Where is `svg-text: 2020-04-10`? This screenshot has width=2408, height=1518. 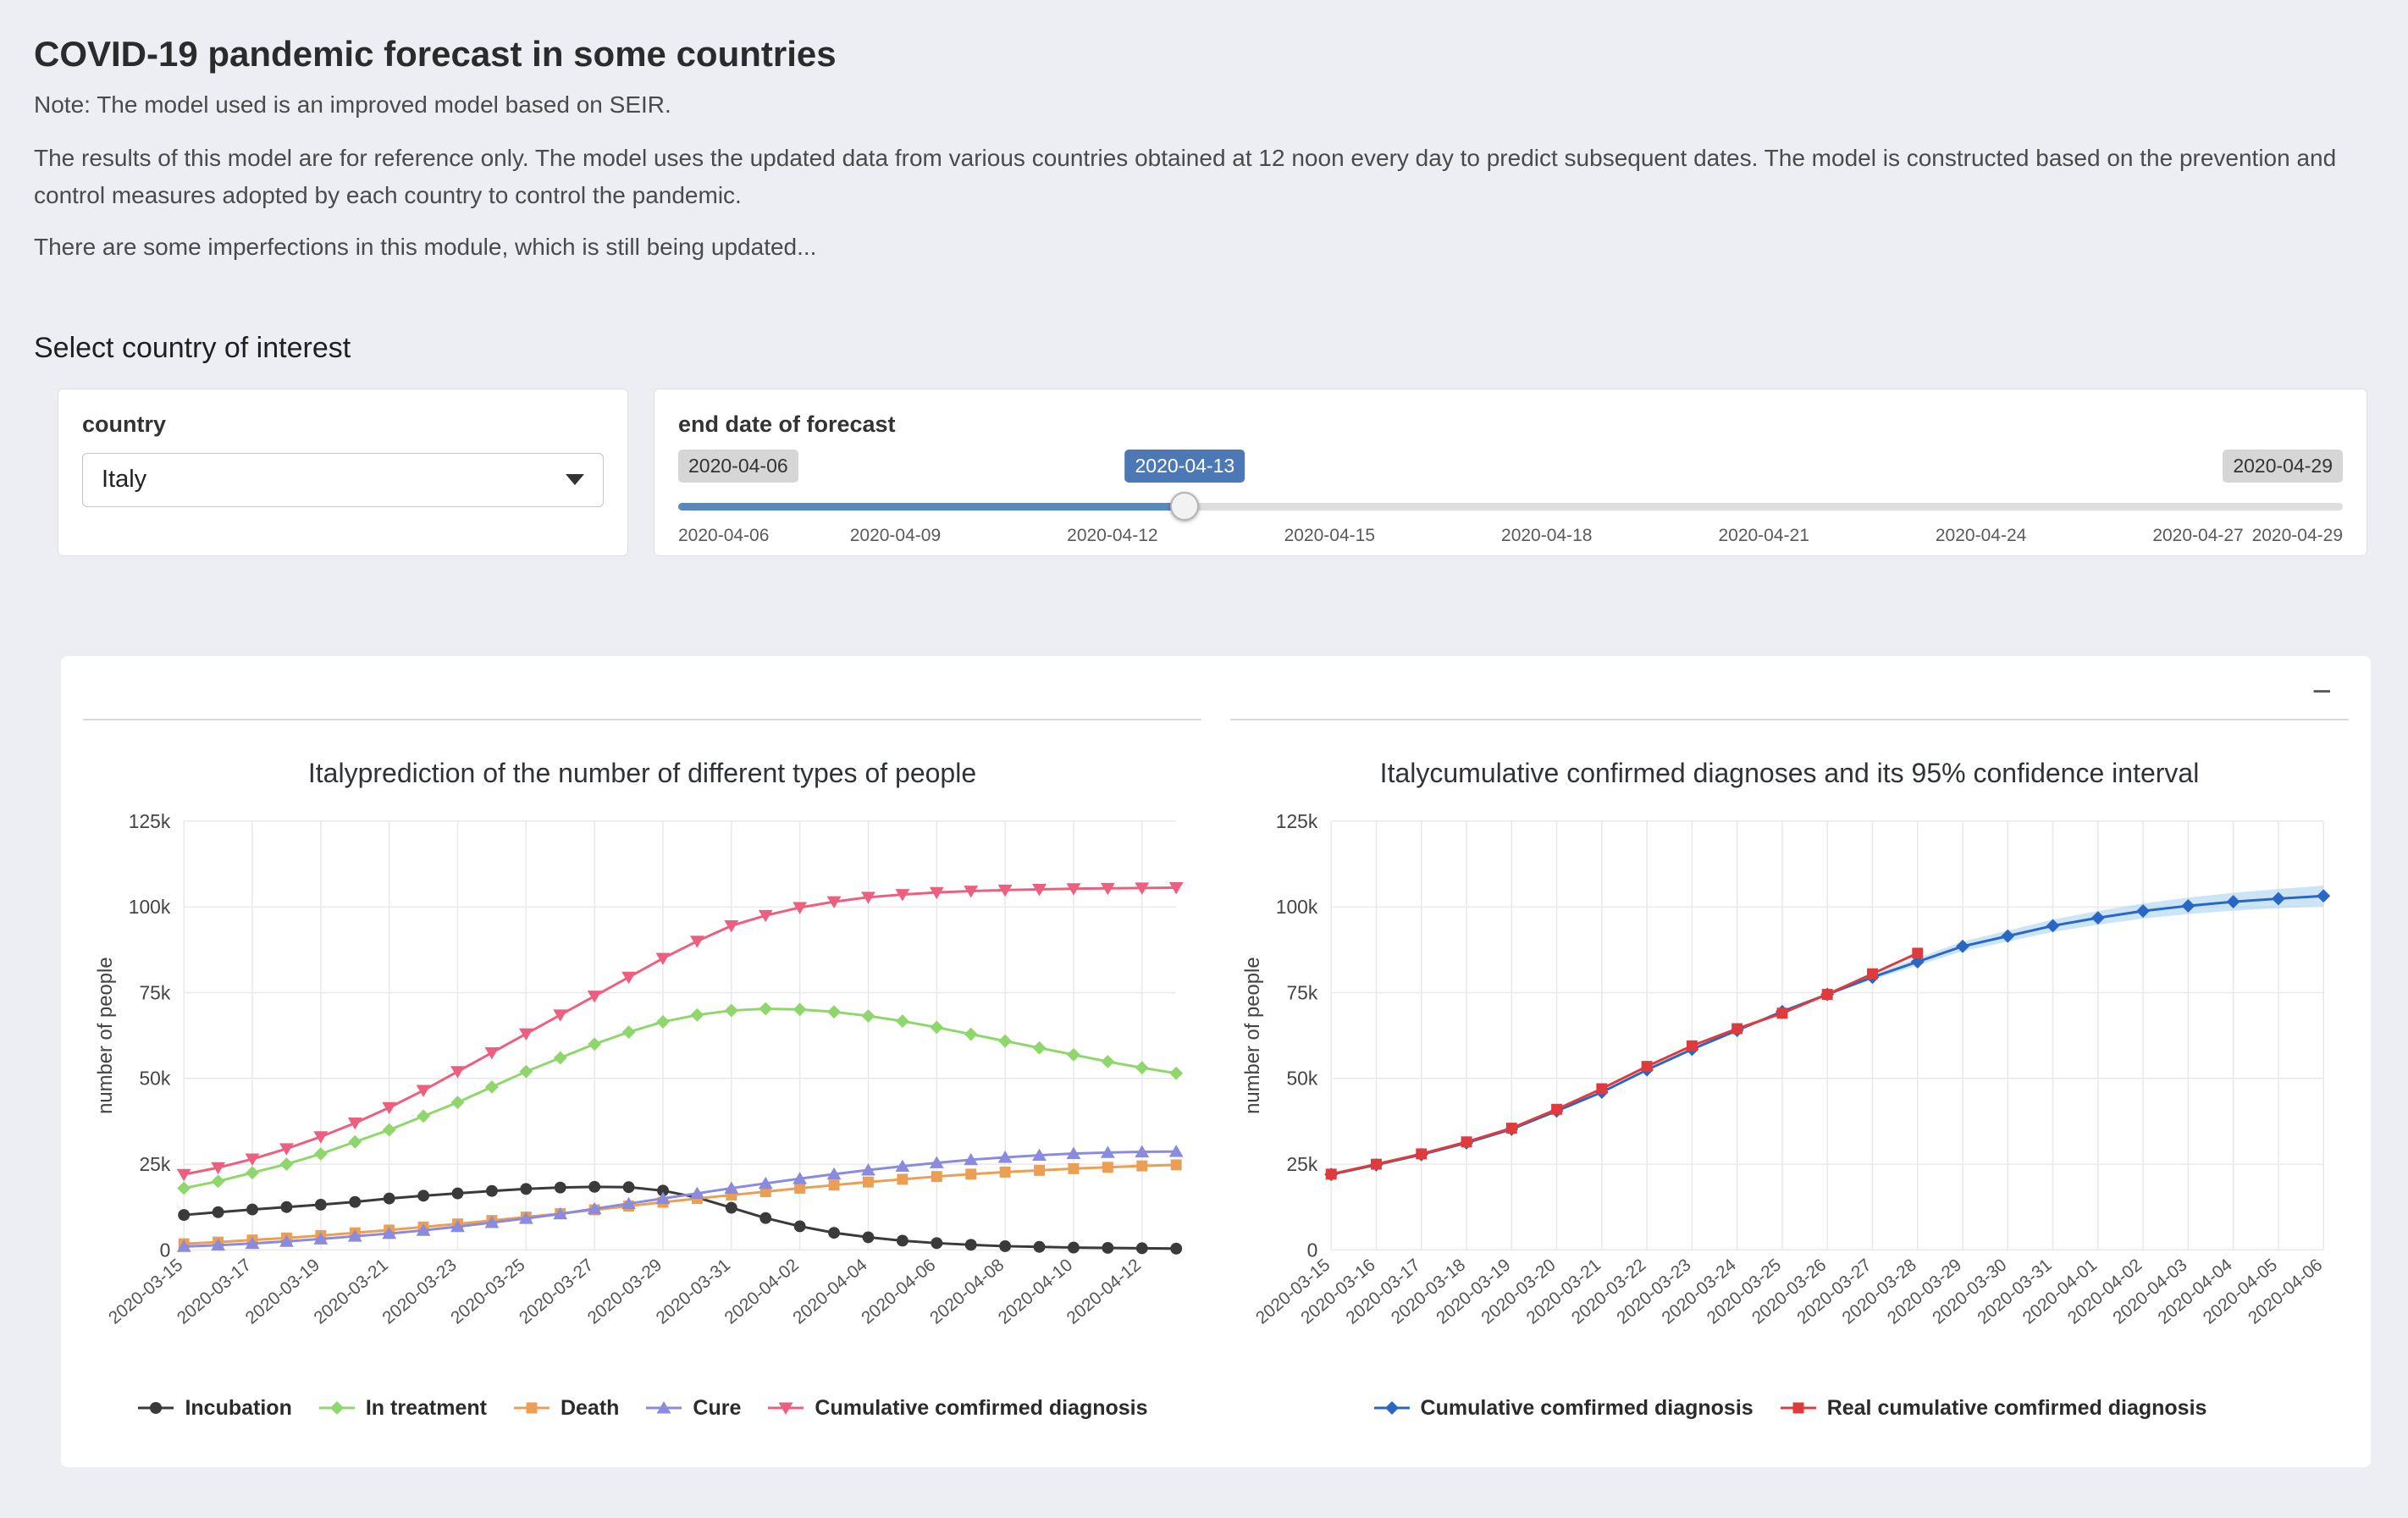
svg-text: 2020-04-10 is located at coordinates (1035, 1291).